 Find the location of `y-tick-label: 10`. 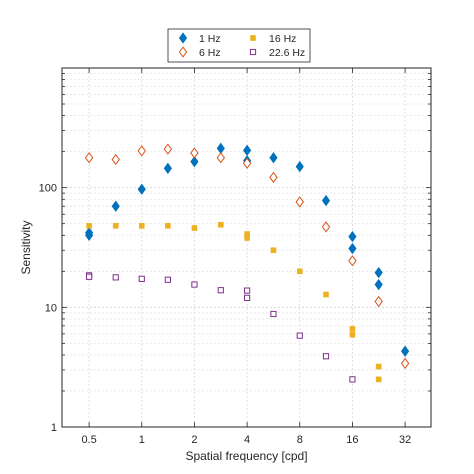

y-tick-label: 10 is located at coordinates (51, 308).